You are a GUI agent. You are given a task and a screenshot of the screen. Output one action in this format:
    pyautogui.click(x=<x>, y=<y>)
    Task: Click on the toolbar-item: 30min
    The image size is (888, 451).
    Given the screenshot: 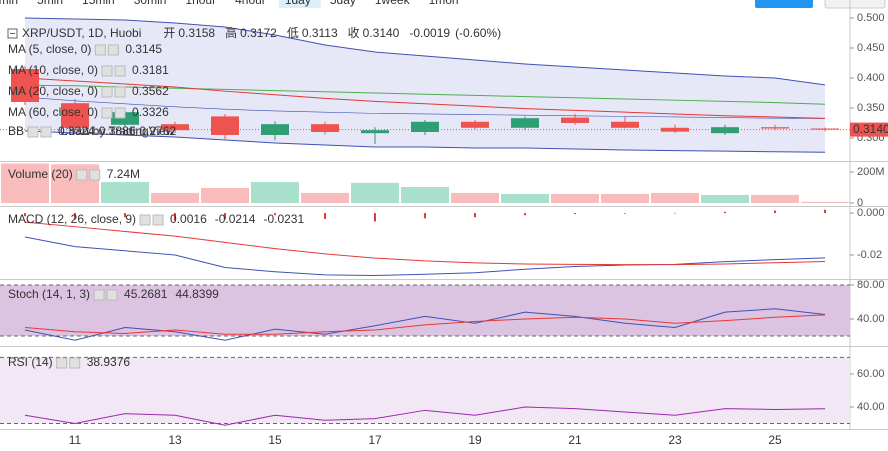 What is the action you would take?
    pyautogui.click(x=150, y=3)
    